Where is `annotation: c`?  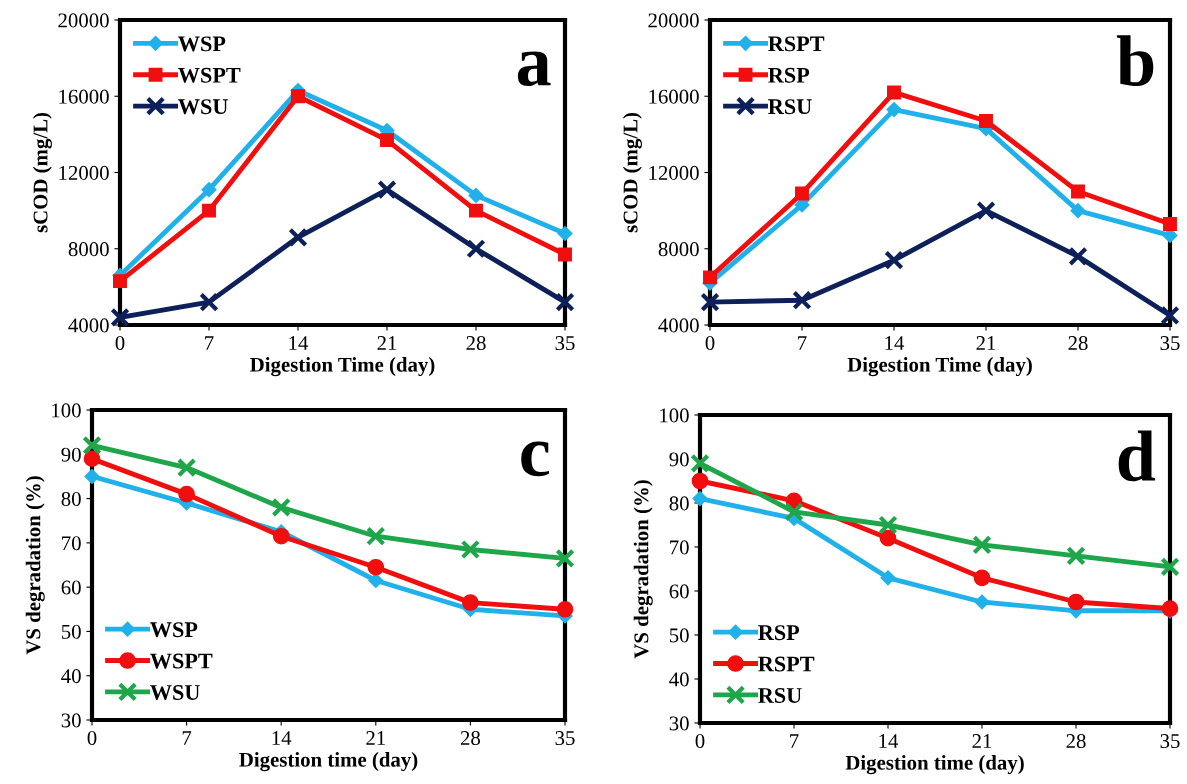 annotation: c is located at coordinates (535, 459).